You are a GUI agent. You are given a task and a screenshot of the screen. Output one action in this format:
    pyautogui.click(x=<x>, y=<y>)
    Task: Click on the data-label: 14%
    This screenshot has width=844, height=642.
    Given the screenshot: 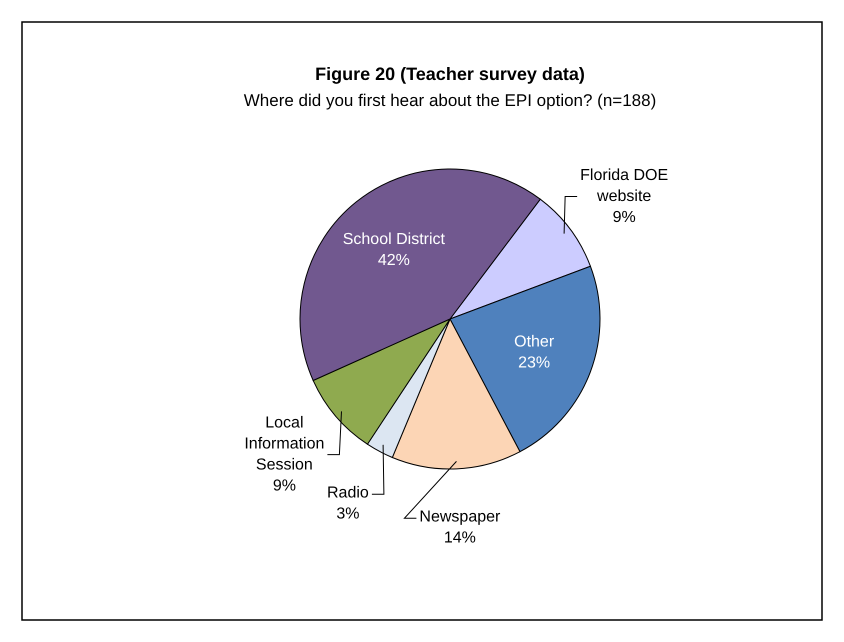 What is the action you would take?
    pyautogui.click(x=460, y=537)
    